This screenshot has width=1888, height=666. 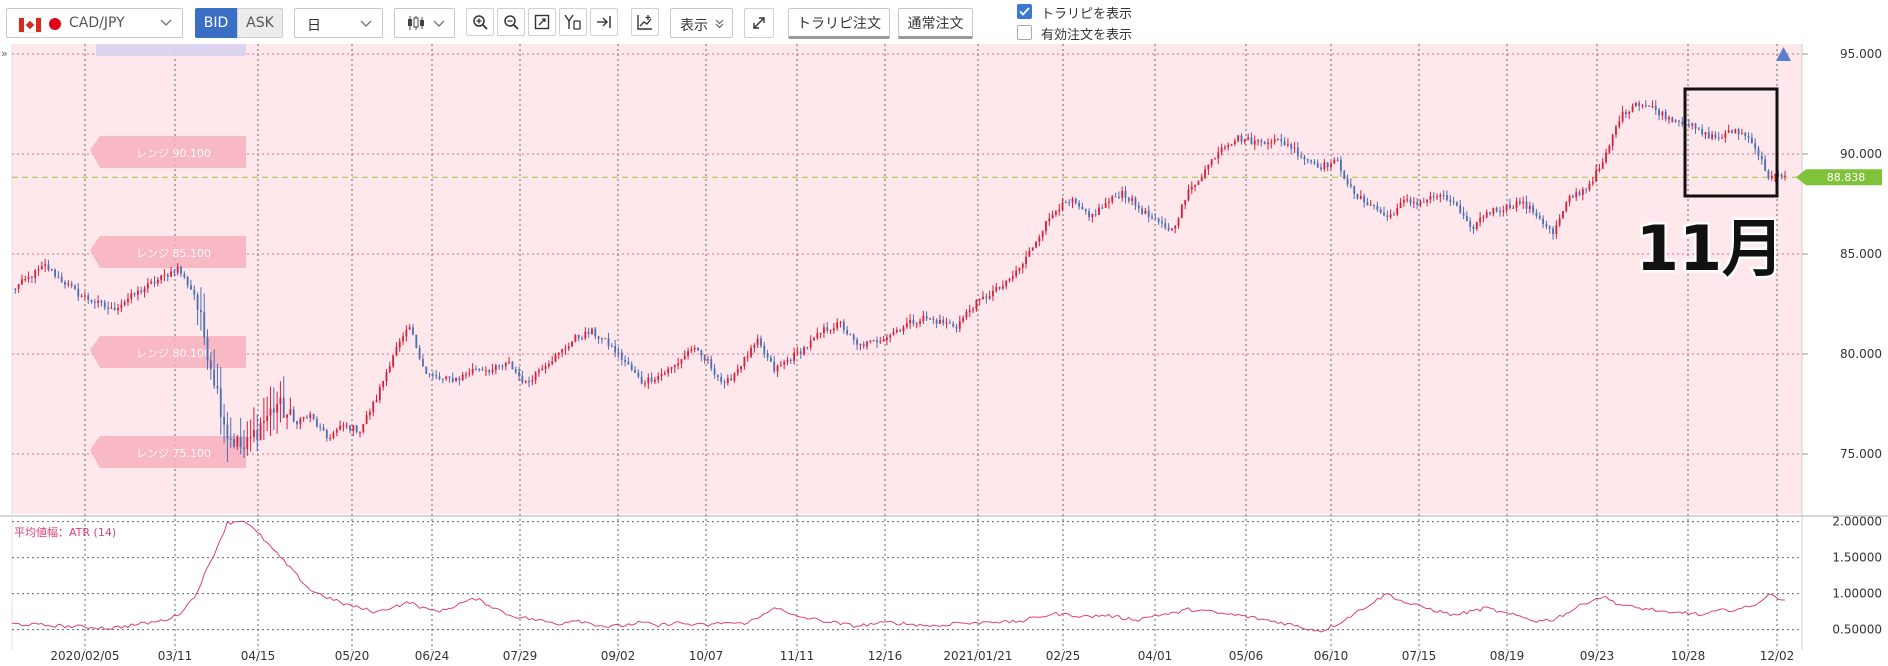 I want to click on canada-flag-icon, so click(x=30, y=25).